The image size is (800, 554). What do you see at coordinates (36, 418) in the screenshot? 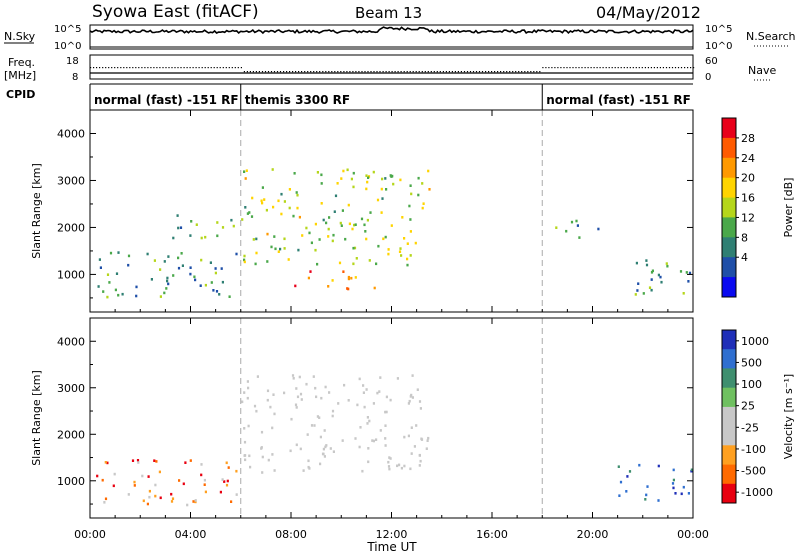
I see `y-axis-label: Slant Range [km]` at bounding box center [36, 418].